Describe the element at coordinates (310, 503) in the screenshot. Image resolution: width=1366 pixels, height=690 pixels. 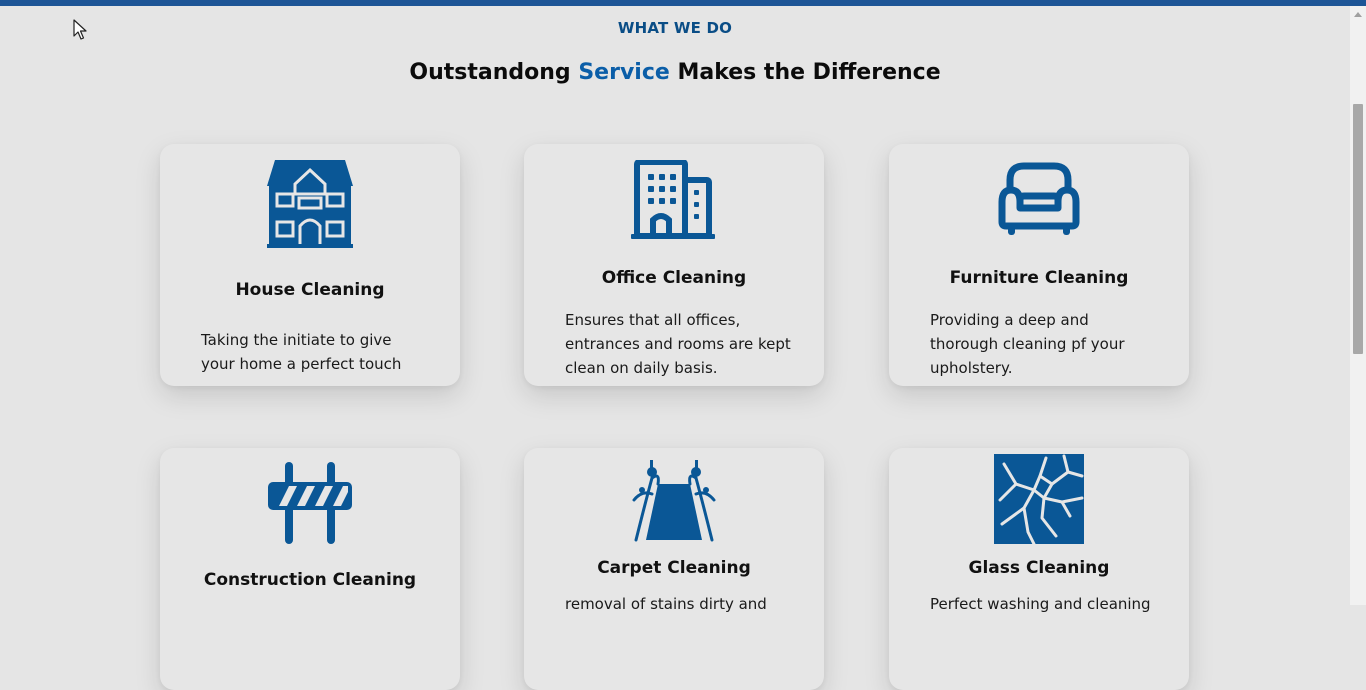
I see `road-barrier-icon` at that location.